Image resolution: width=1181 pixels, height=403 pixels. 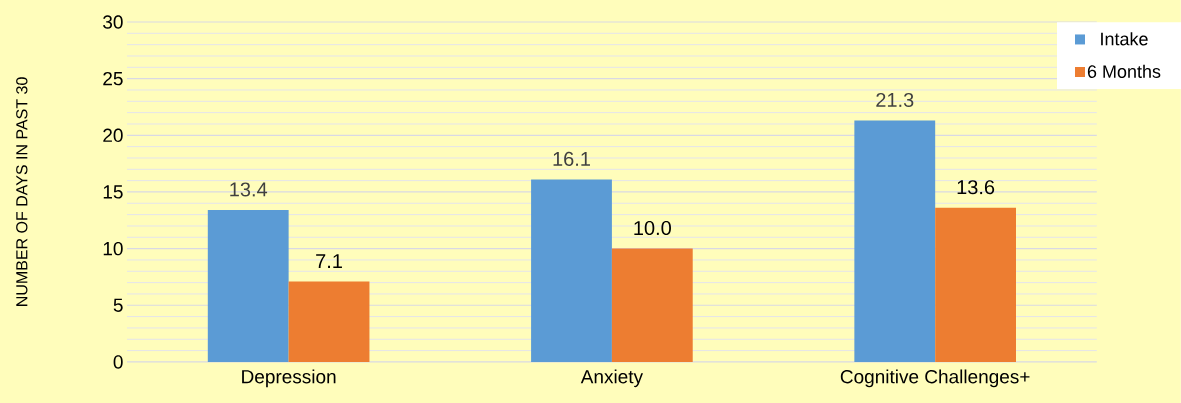 I want to click on x-tick-label: Depression, so click(x=289, y=378).